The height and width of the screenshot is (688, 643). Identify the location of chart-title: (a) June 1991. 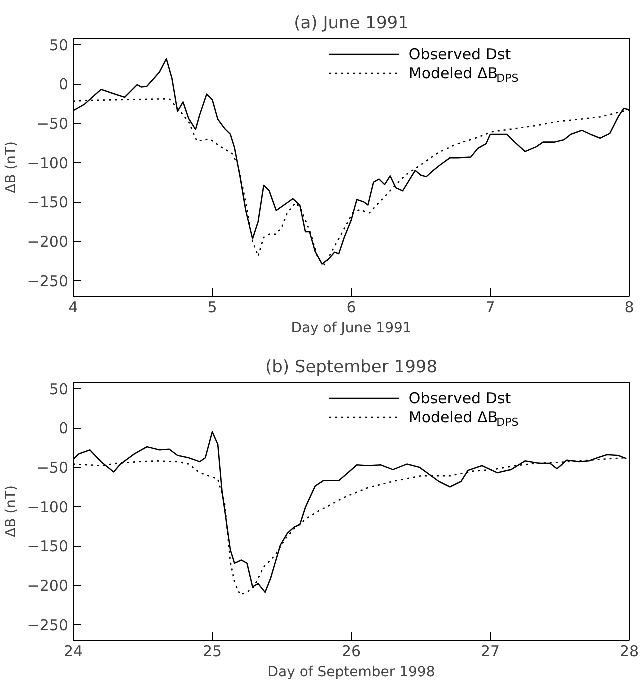
(351, 24).